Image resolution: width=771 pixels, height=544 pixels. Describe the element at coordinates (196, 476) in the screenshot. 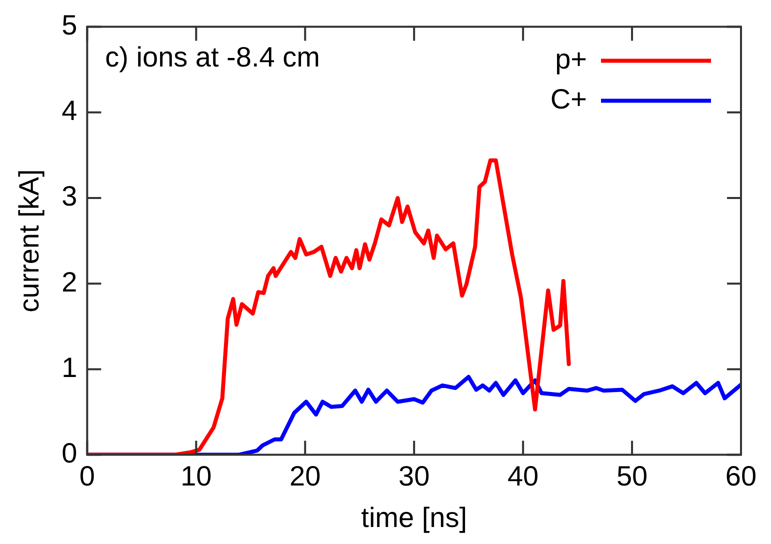

I see `x-tick-label: 10` at that location.